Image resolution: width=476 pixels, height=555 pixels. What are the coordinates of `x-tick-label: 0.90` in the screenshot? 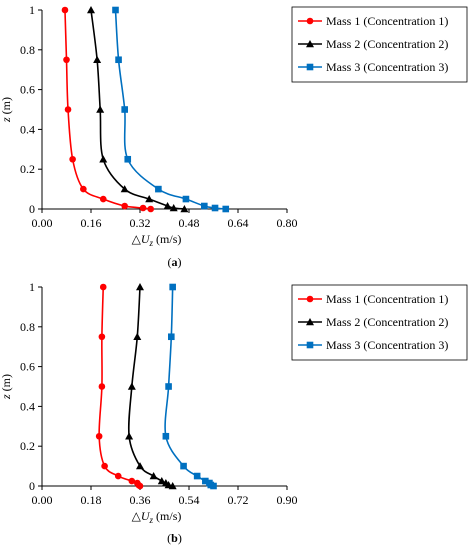 It's located at (287, 500).